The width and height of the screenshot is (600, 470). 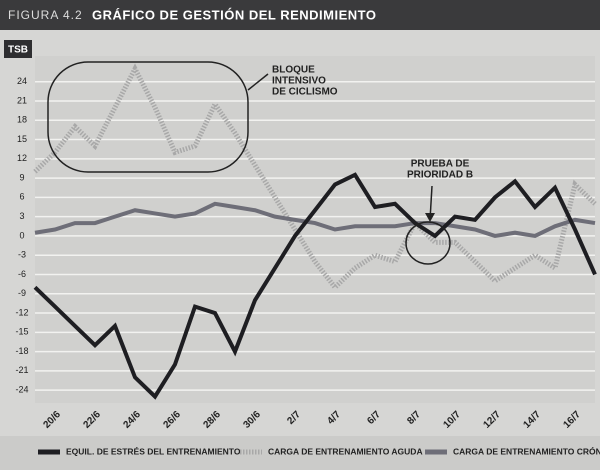 What do you see at coordinates (21, 332) in the screenshot?
I see `y-tick-label: -15` at bounding box center [21, 332].